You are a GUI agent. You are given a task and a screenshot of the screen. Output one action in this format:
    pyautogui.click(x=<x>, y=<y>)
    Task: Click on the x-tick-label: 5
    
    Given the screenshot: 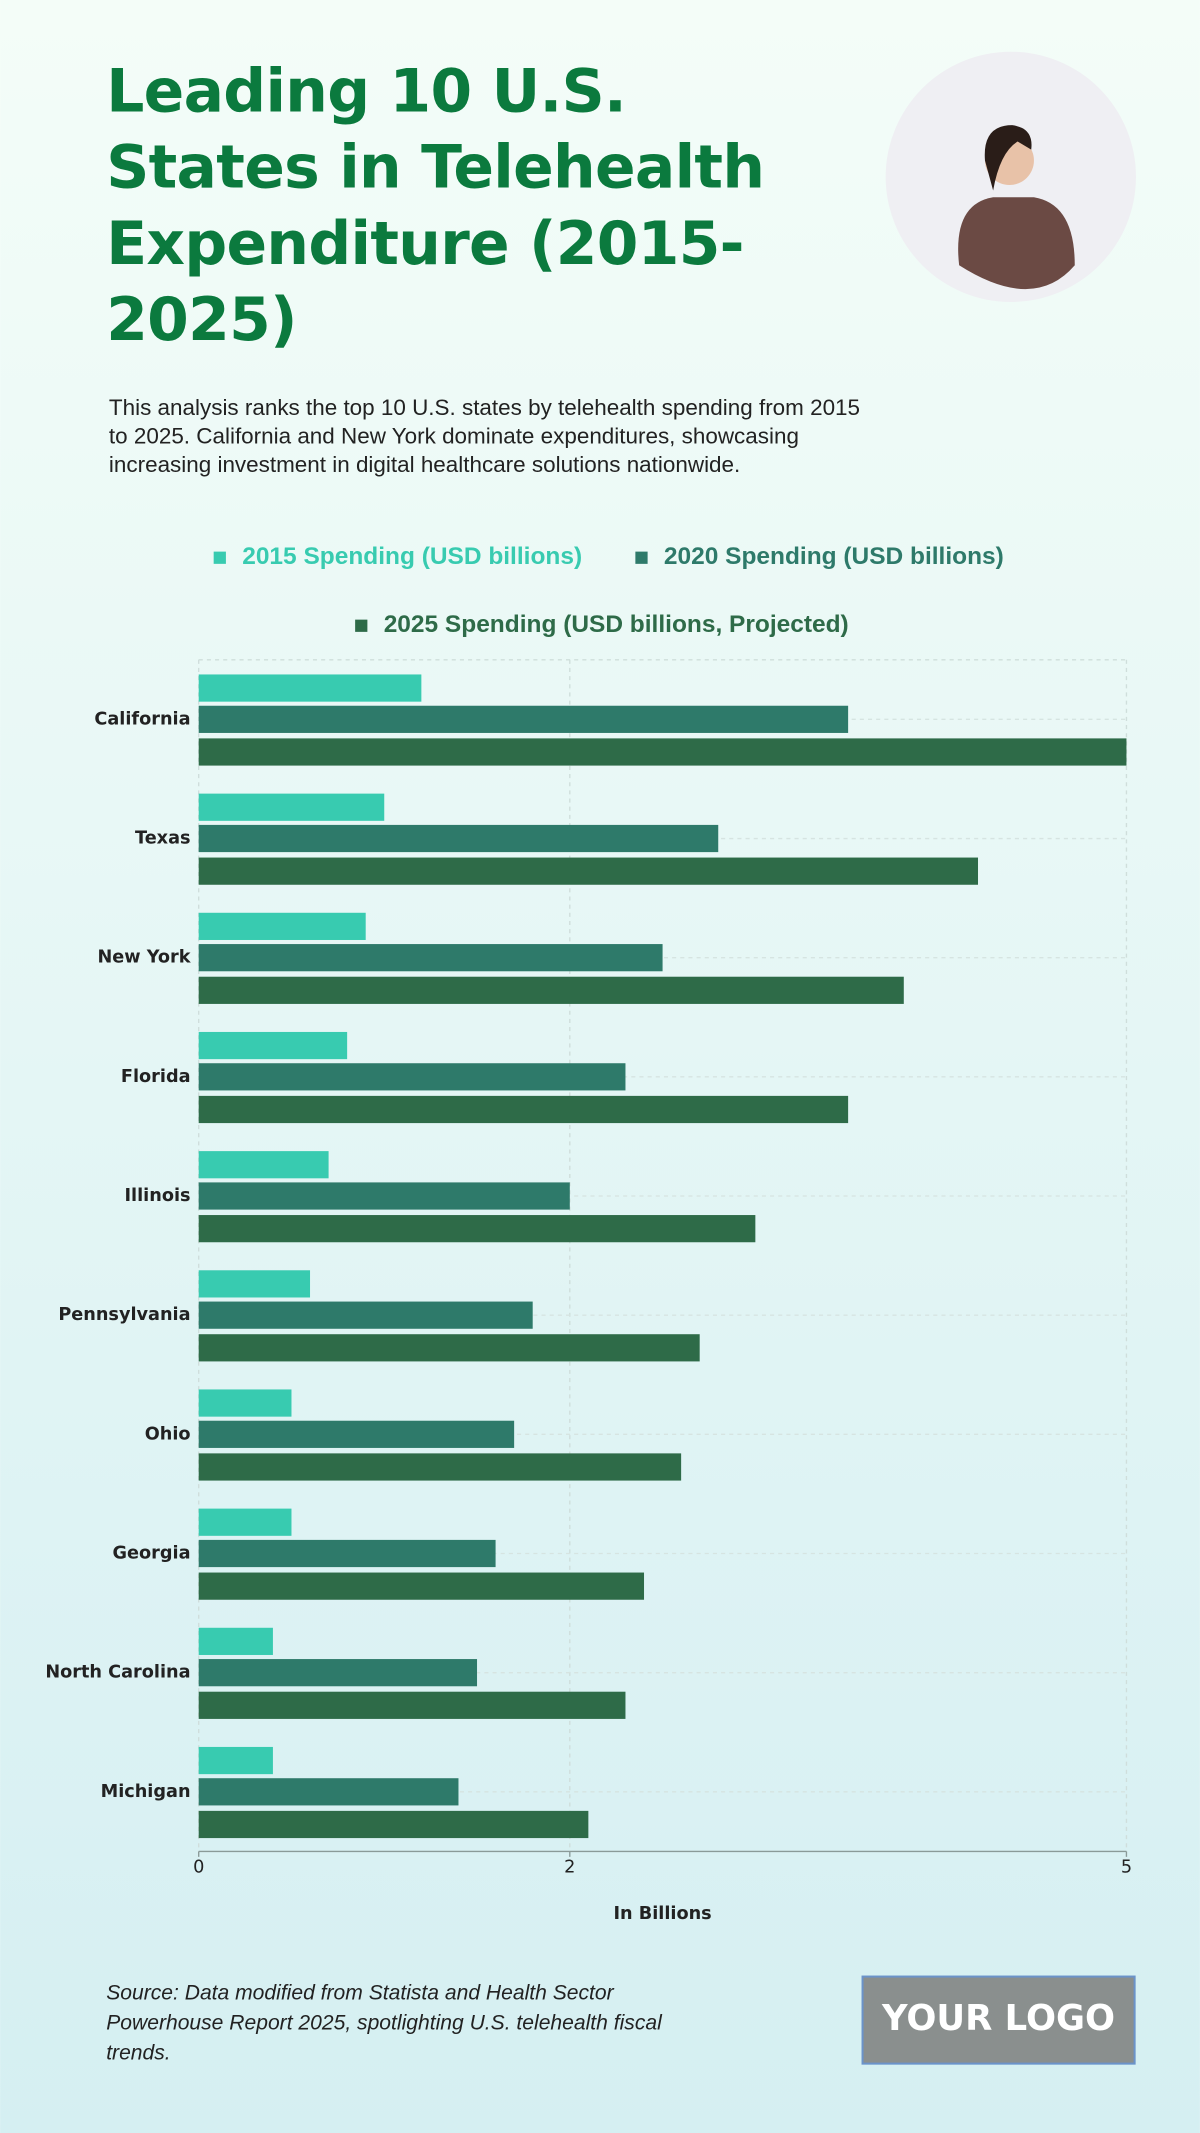 What is the action you would take?
    pyautogui.click(x=1126, y=1868)
    